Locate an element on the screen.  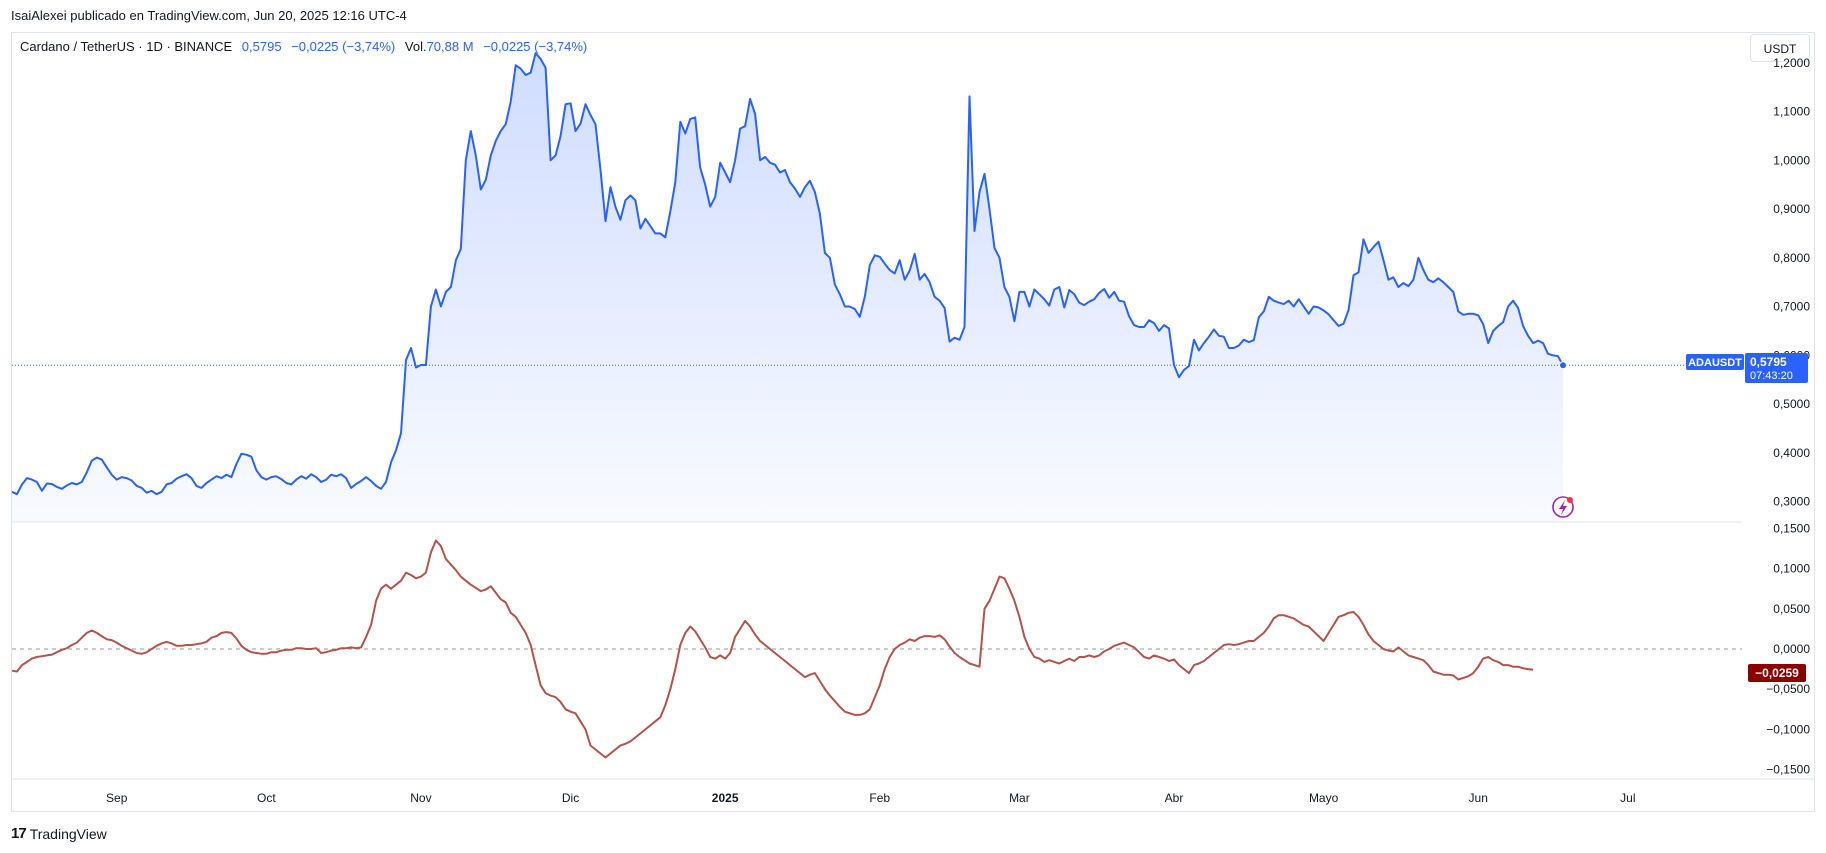
indicator-tag-bg is located at coordinates (1777, 673).